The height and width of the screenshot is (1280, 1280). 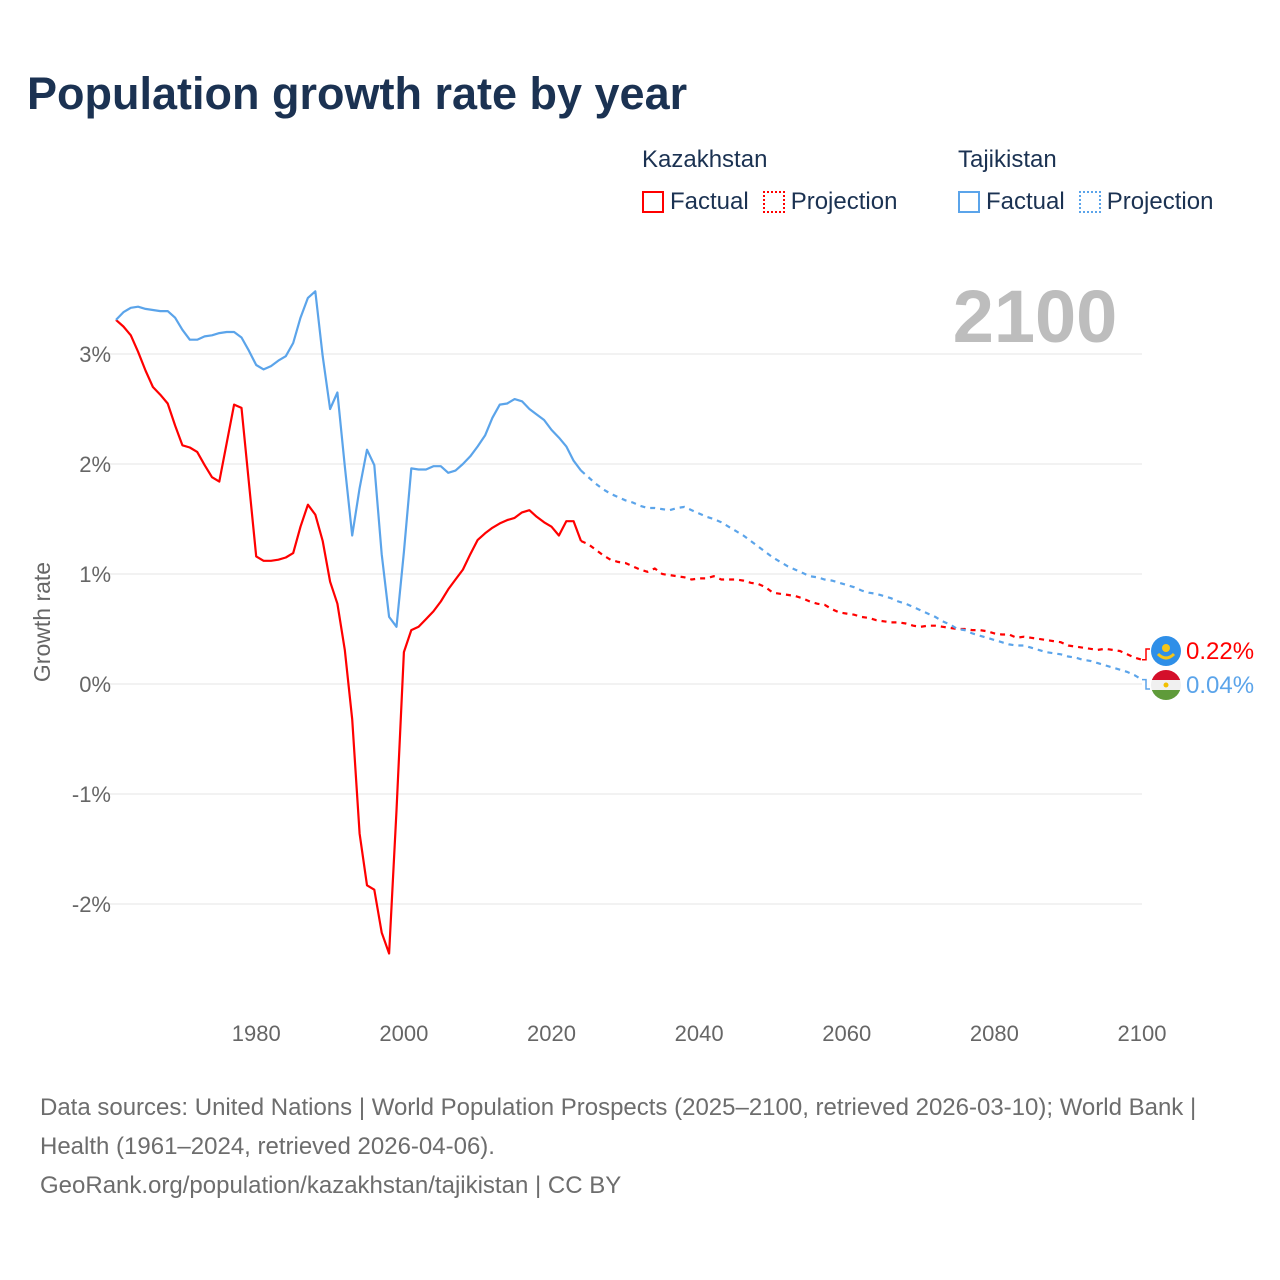 I want to click on x-tick-label: 2000, so click(x=403, y=1033).